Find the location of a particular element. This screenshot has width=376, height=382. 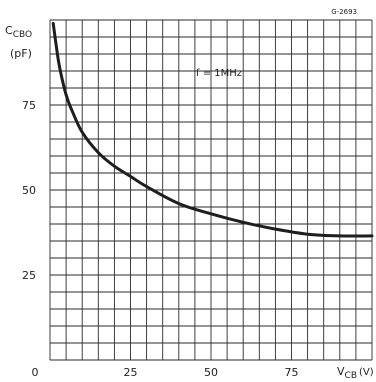

y-axis-unit: (pF) is located at coordinates (21, 53).